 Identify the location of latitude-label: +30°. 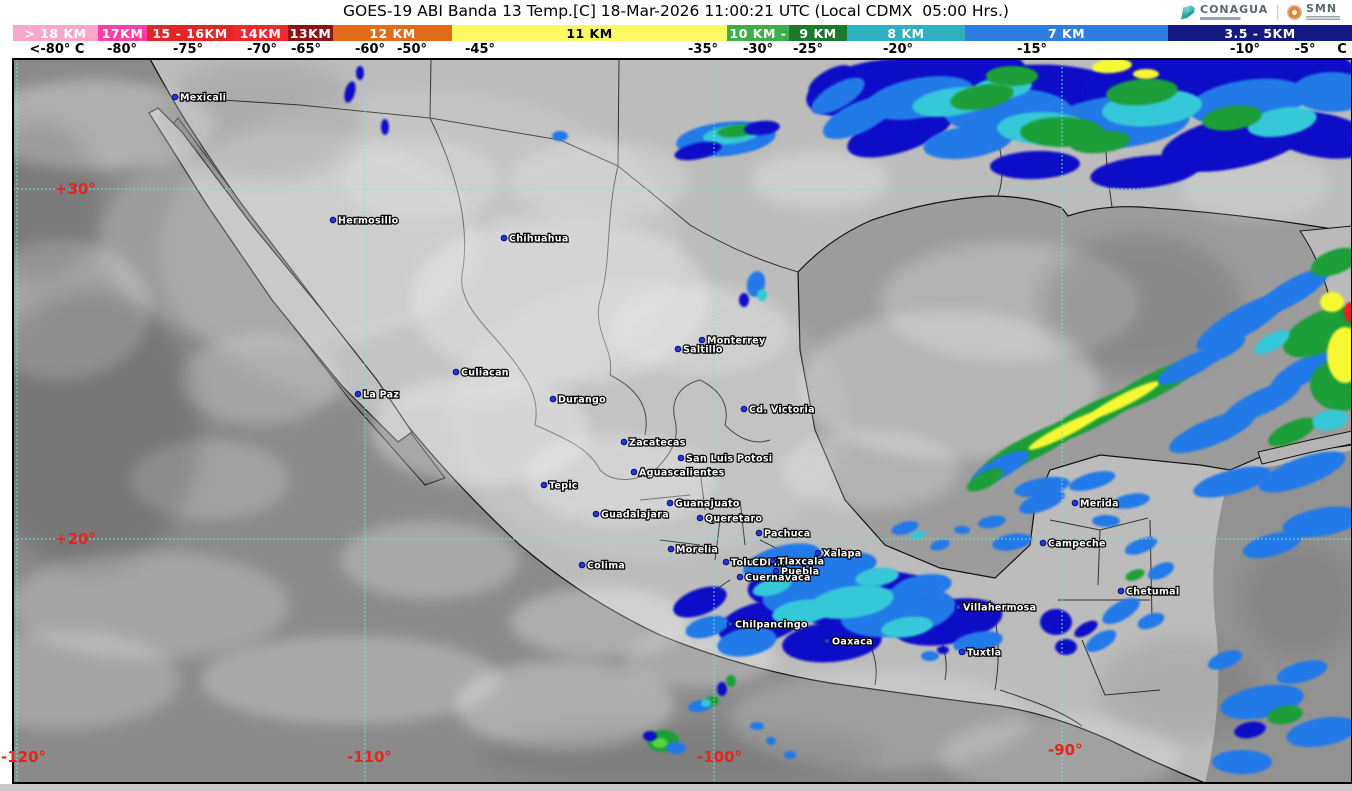
(75, 189).